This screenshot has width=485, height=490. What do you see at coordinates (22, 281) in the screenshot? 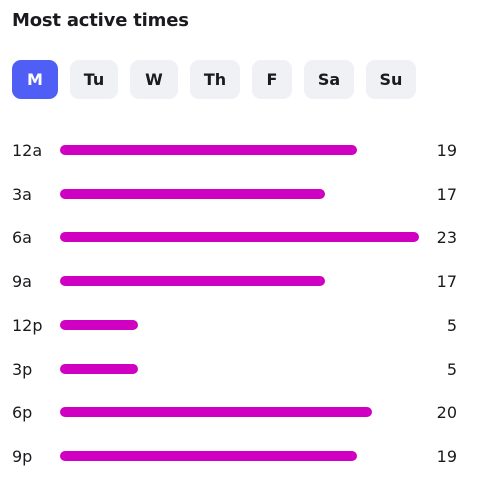
I see `time-label: 9a` at bounding box center [22, 281].